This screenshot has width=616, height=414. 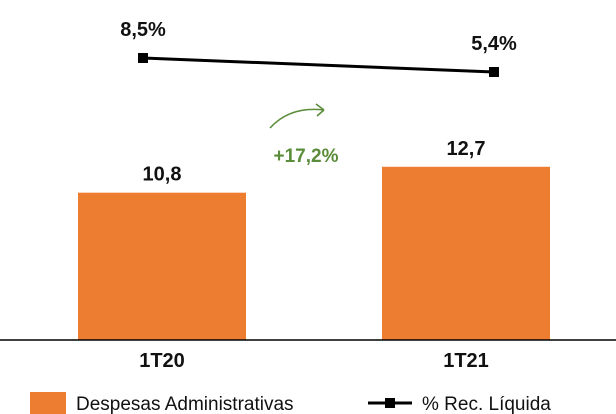 I want to click on legend-label-line: % Rec. Líquida, so click(x=486, y=404).